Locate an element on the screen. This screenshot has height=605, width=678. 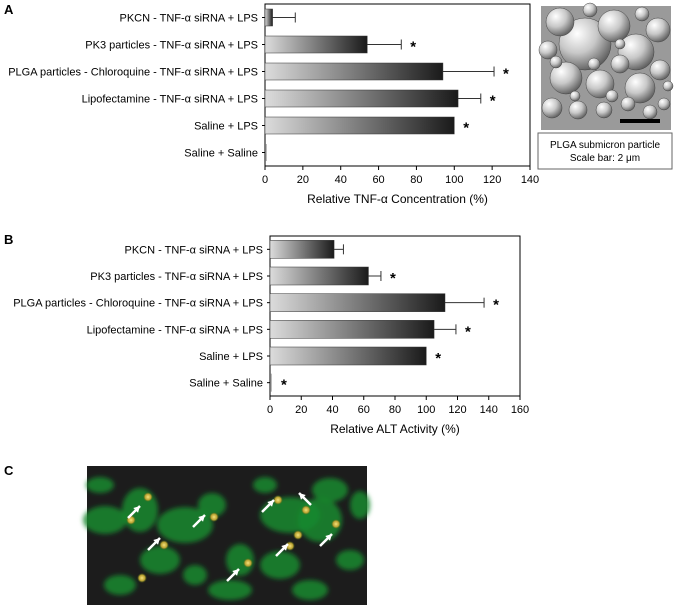
sem-inset: PLGA submicron particle Scale bar: 2 μm is located at coordinates (605, 86).